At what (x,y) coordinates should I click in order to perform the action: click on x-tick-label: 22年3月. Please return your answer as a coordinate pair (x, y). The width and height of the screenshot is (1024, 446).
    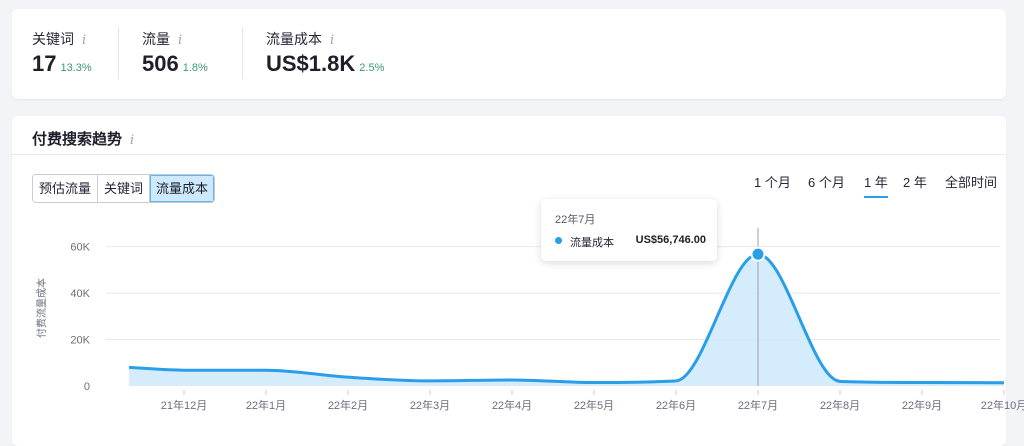
    Looking at the image, I should click on (430, 405).